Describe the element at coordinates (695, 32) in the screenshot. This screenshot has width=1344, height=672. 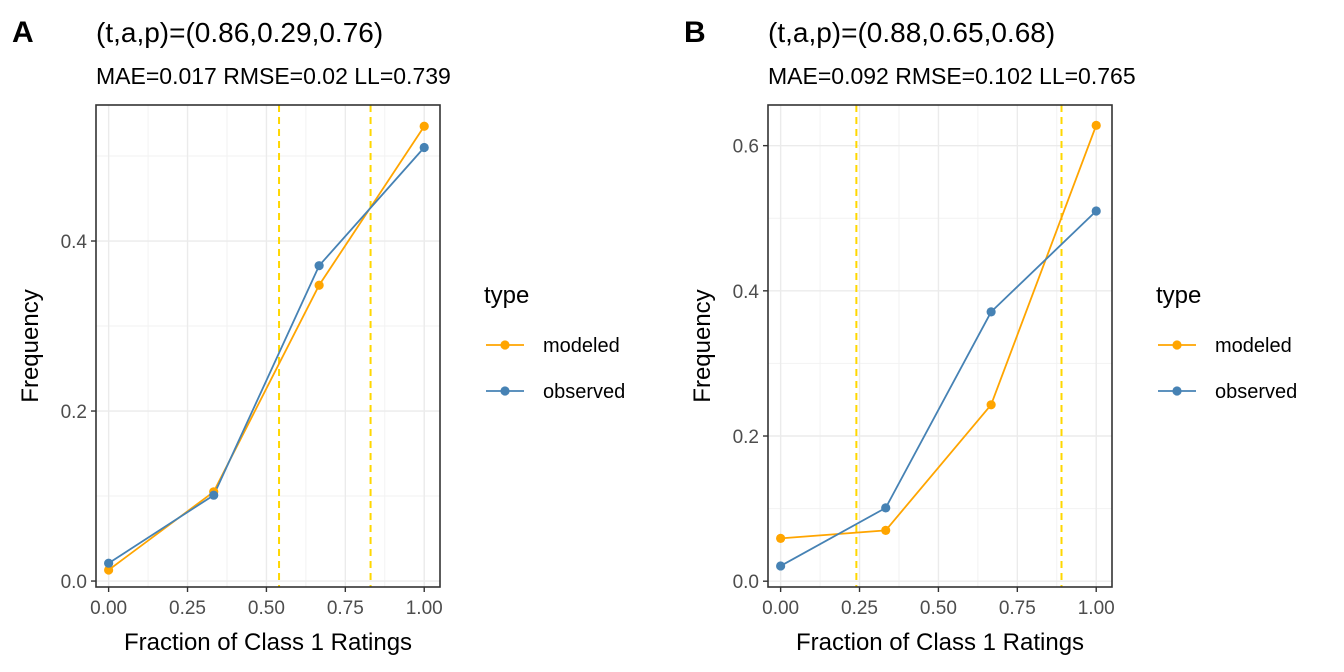
I see `panel-letter: B` at that location.